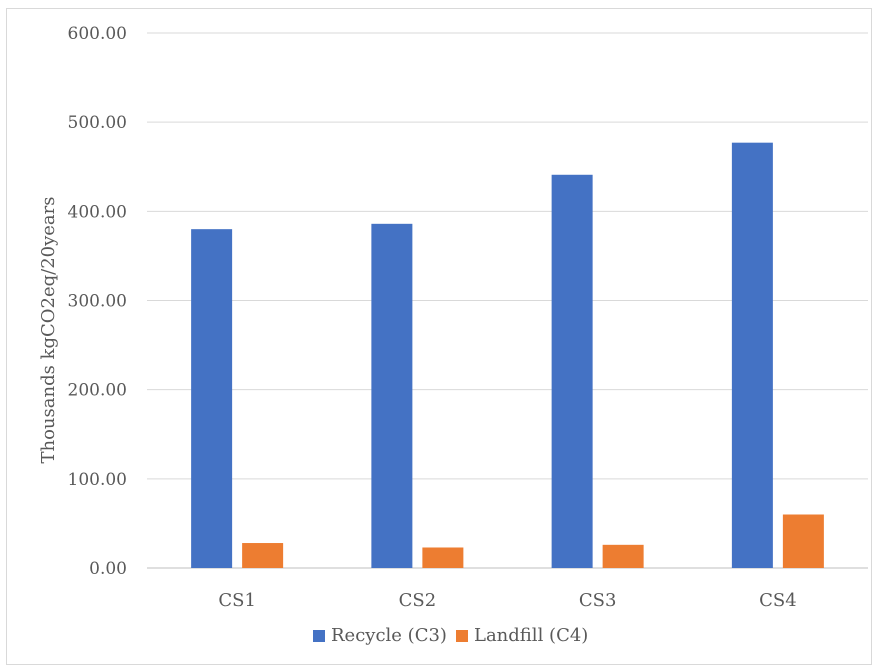  Describe the element at coordinates (572, 371) in the screenshot. I see `bar-recycle-cs3` at that location.